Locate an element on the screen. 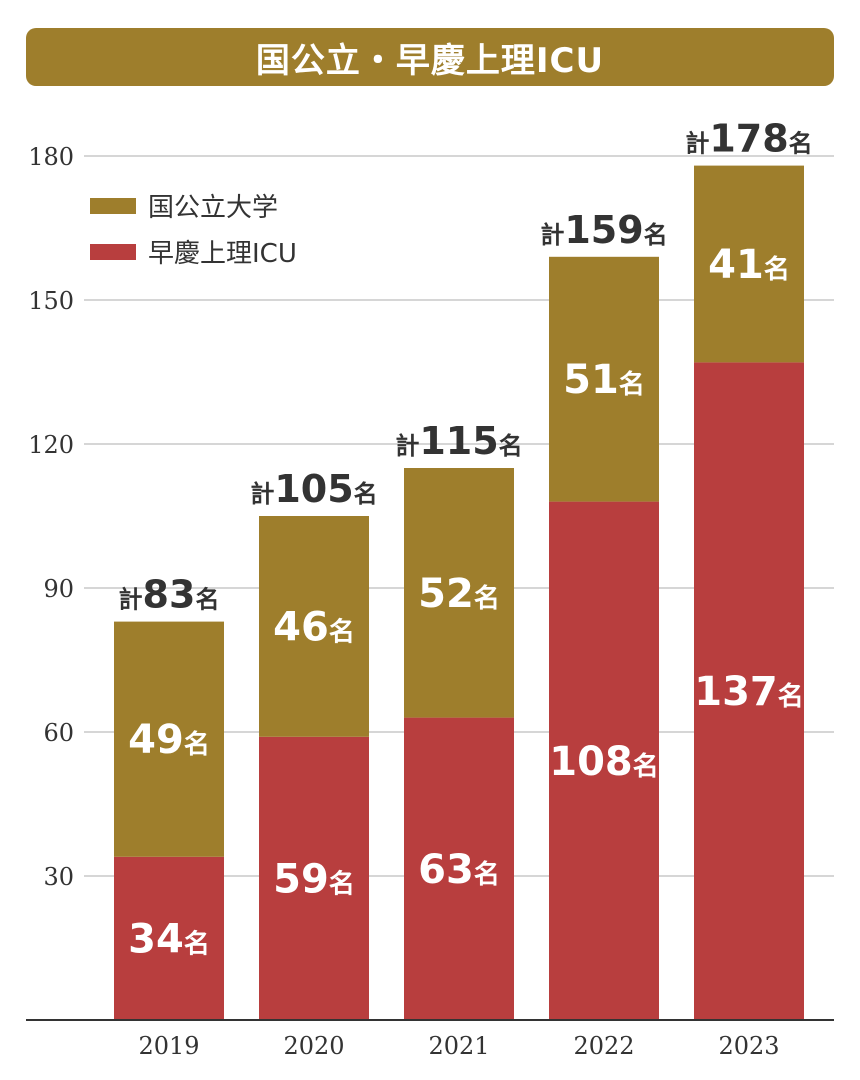 The height and width of the screenshot is (1080, 860). total-label: 計178名 is located at coordinates (748, 139).